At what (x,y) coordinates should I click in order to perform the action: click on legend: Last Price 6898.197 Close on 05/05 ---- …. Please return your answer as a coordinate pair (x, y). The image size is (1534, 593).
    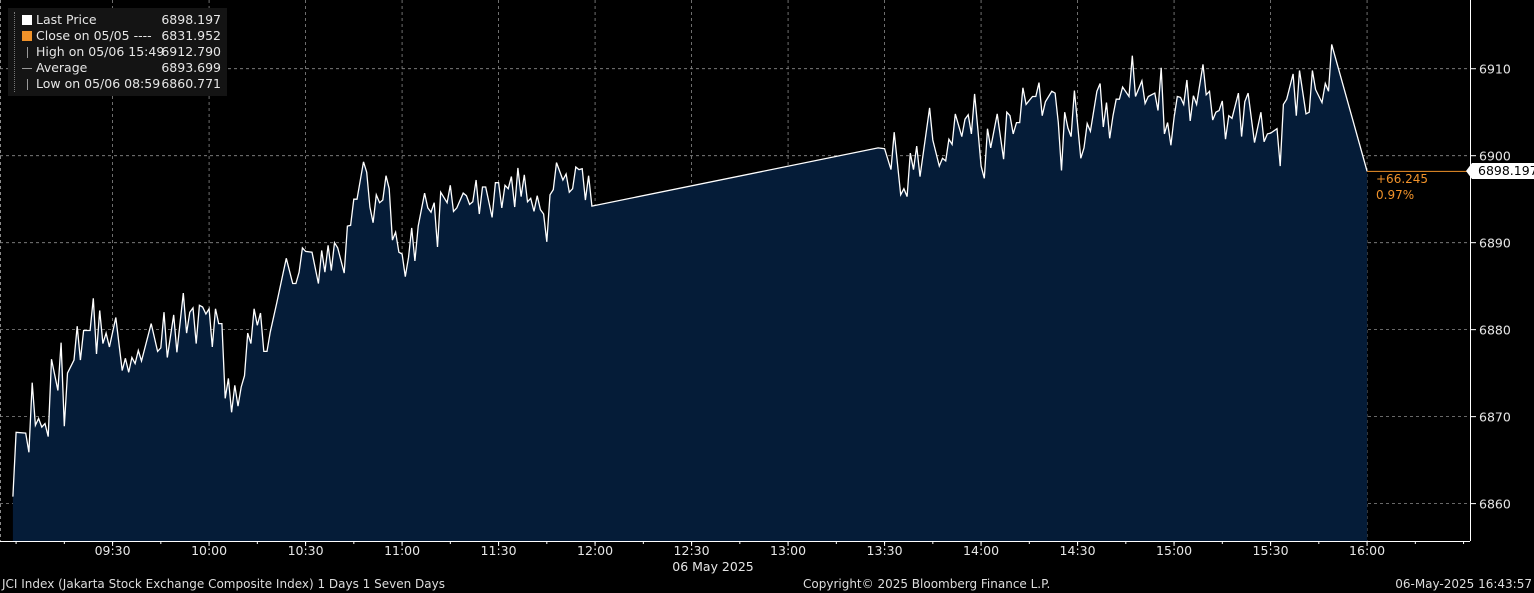
    Looking at the image, I should click on (117, 52).